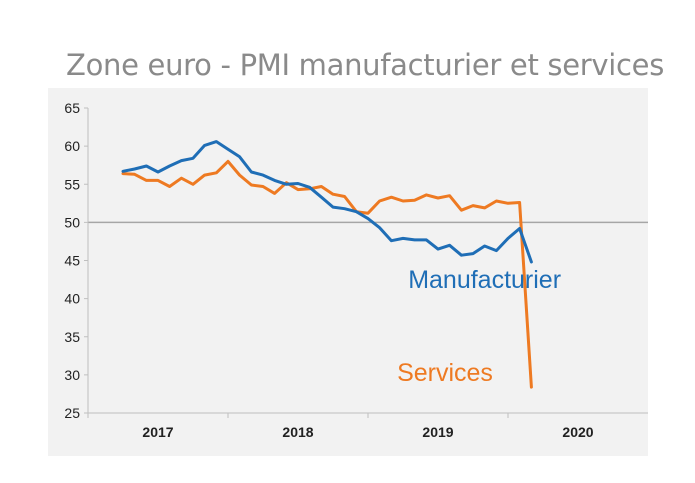 This screenshot has height=483, width=695. Describe the element at coordinates (72, 184) in the screenshot. I see `y-tick-label: 55` at that location.